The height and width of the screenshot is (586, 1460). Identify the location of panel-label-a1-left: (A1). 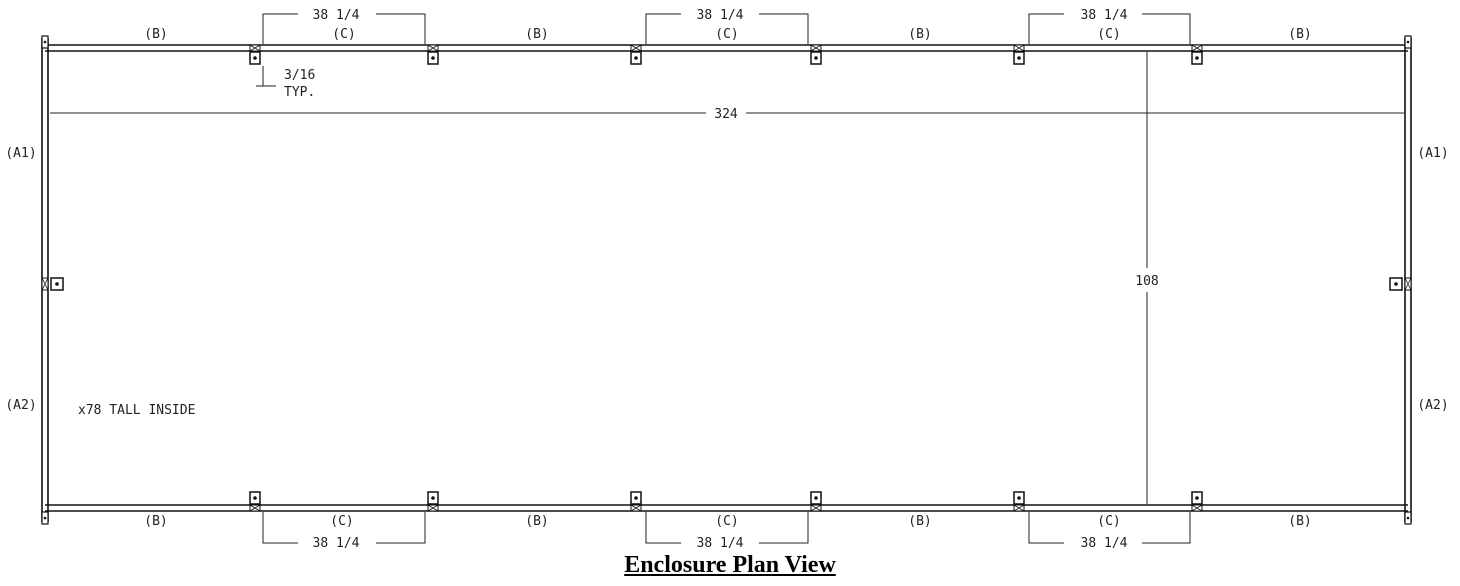
(20, 153).